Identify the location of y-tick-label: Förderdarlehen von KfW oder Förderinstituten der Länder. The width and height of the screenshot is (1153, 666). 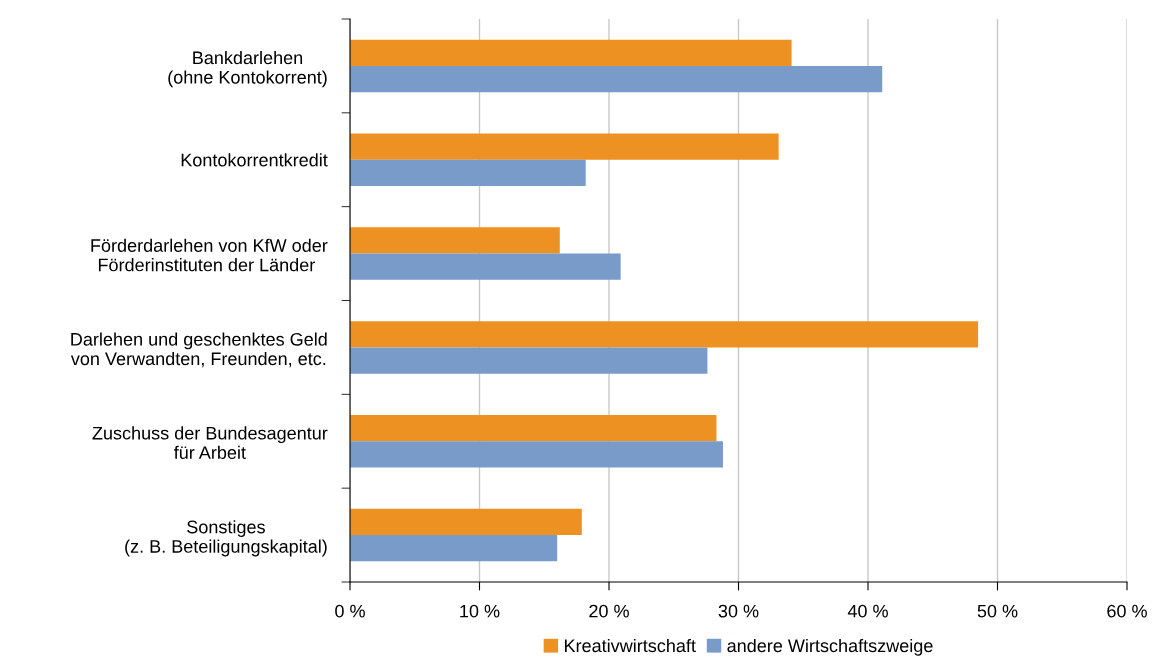
(209, 255).